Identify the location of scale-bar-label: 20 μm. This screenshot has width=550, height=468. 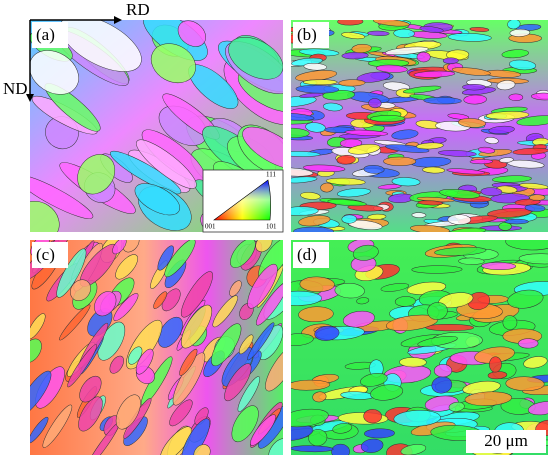
(506, 440).